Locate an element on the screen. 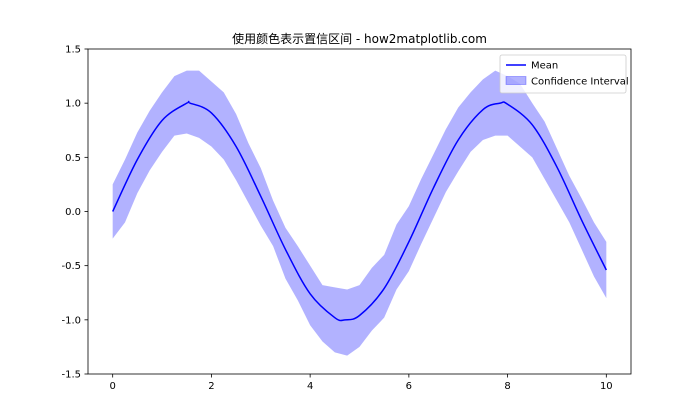 The height and width of the screenshot is (420, 700). legend-box is located at coordinates (563, 74).